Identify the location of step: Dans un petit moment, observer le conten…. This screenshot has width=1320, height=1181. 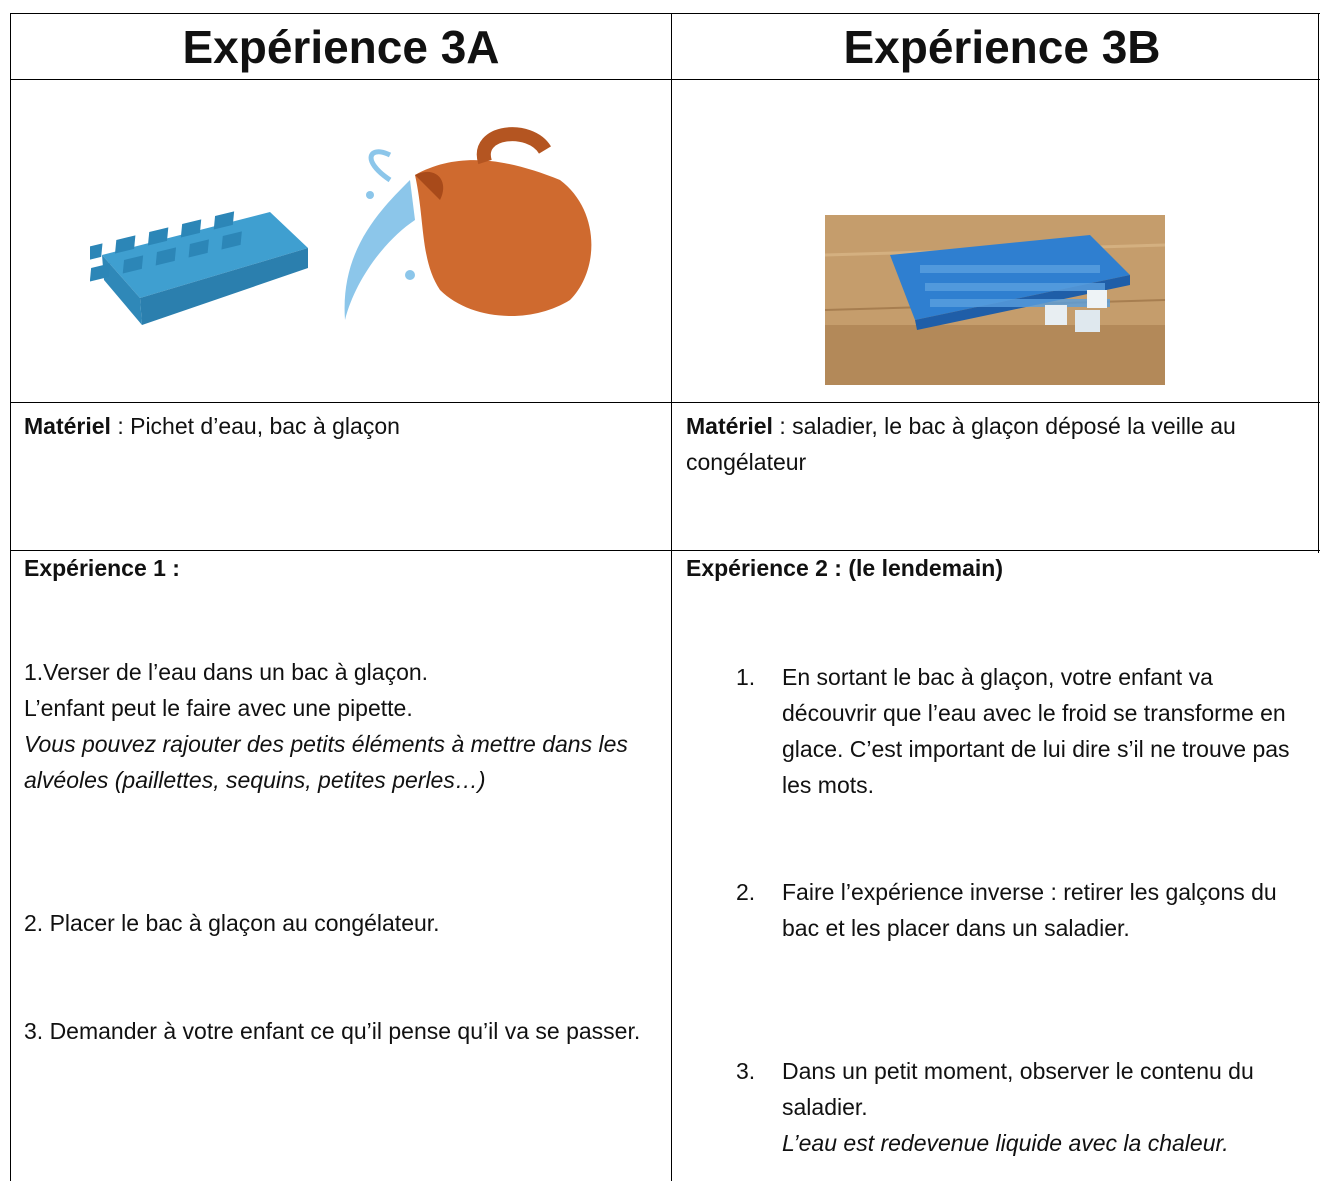
(1047, 1107).